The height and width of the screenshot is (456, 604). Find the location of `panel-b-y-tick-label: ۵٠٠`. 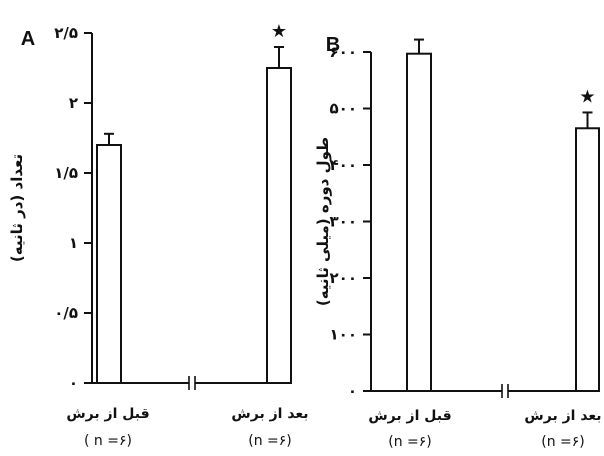

panel-b-y-tick-label: ۵٠٠ is located at coordinates (343, 109).